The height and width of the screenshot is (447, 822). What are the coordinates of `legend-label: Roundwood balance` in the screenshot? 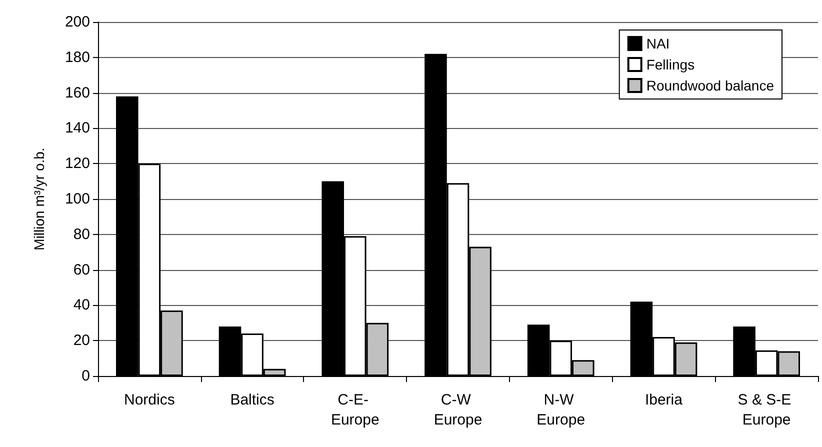 It's located at (710, 86).